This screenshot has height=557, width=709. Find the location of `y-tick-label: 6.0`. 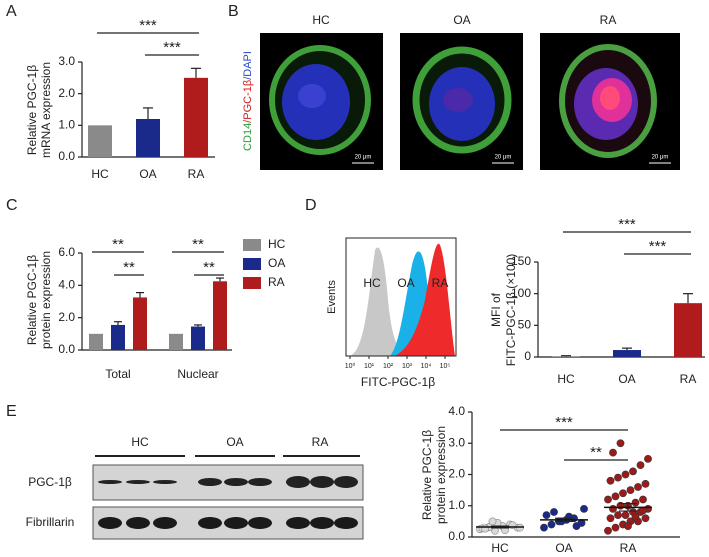

y-tick-label: 6.0 is located at coordinates (66, 252).